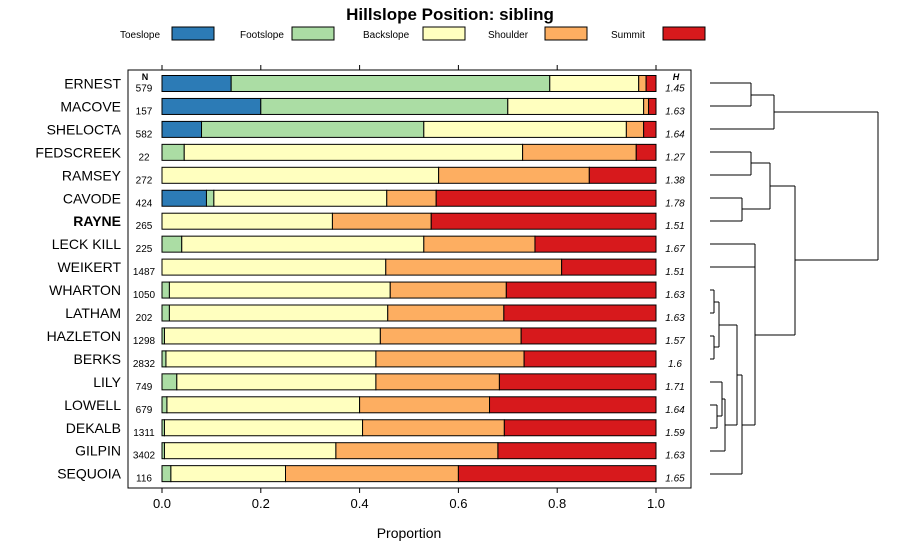  Describe the element at coordinates (642, 83) in the screenshot. I see `bar-segment-ernest-shoulder` at that location.